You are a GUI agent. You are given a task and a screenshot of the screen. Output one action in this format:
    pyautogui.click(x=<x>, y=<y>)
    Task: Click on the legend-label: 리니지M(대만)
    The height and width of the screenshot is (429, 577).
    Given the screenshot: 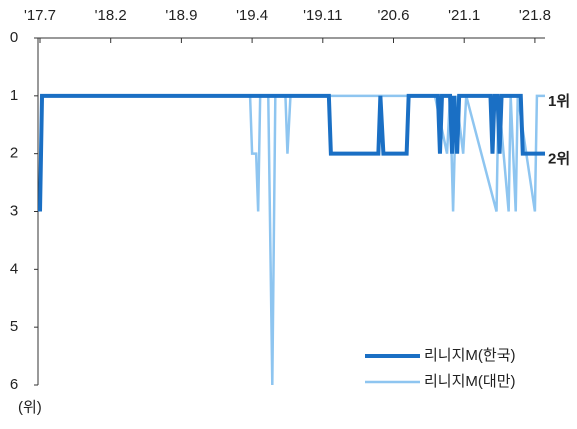 What is the action you would take?
    pyautogui.click(x=470, y=381)
    